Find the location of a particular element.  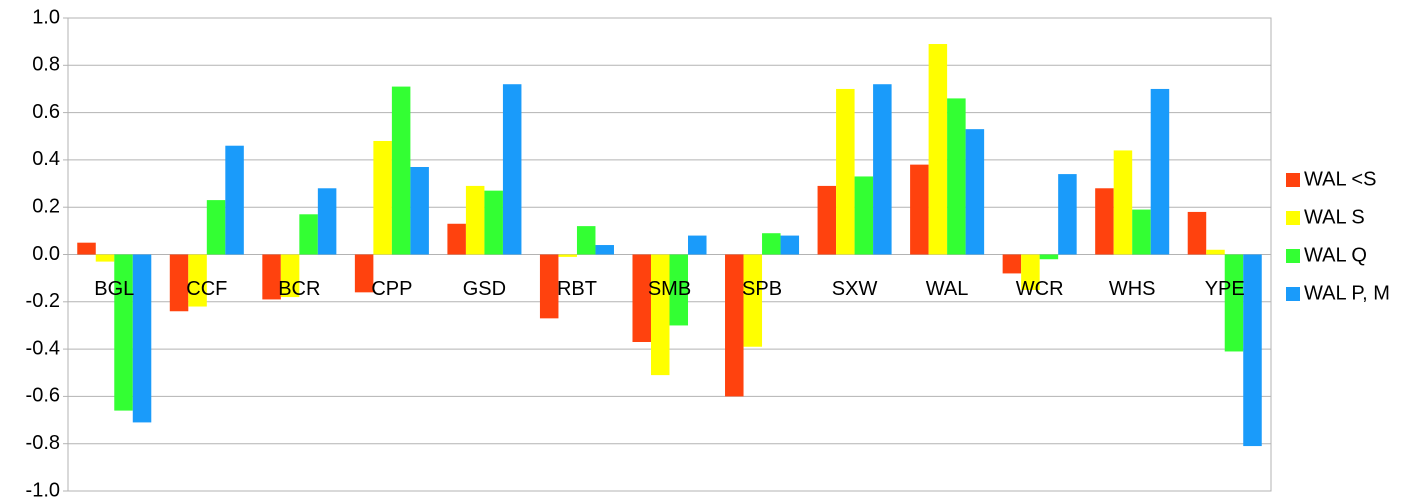

y-tick-label: 0.2 is located at coordinates (46, 206).